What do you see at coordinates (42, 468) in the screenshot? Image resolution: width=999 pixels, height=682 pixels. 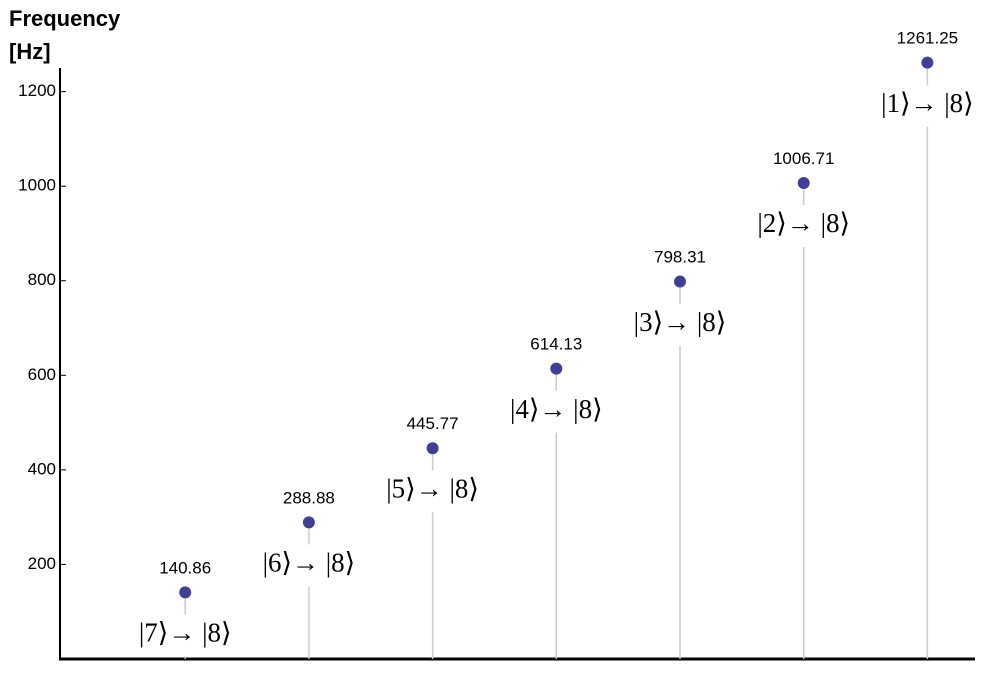 I see `y-tick-label: 400` at bounding box center [42, 468].